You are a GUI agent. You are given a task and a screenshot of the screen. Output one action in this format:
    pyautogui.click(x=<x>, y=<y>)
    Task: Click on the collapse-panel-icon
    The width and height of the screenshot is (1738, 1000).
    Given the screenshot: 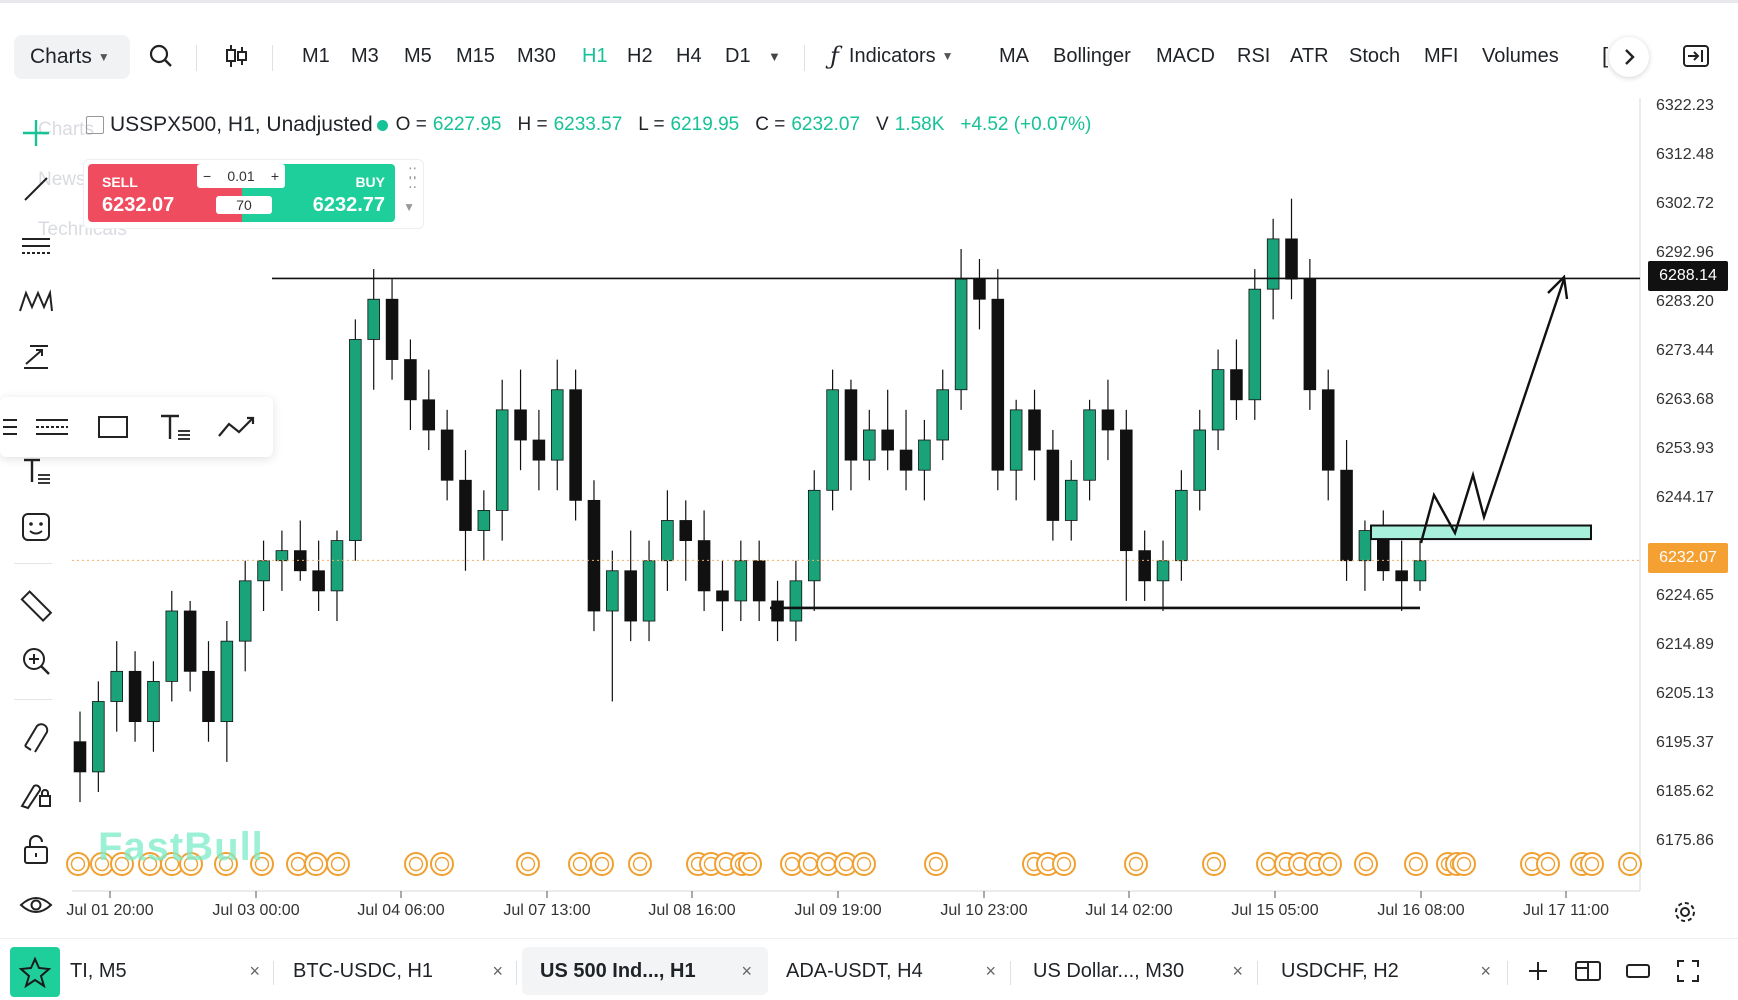 What is the action you would take?
    pyautogui.click(x=1696, y=56)
    